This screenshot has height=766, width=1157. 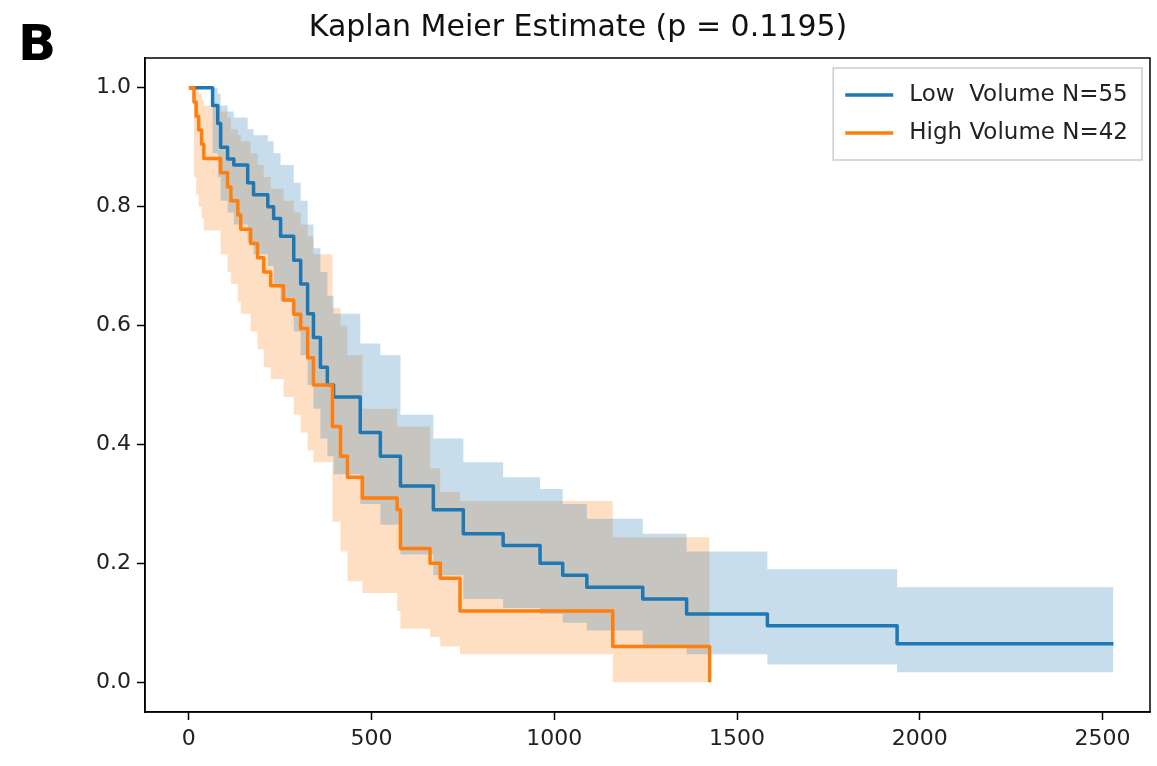 What do you see at coordinates (737, 737) in the screenshot?
I see `x-tick-label: 1500` at bounding box center [737, 737].